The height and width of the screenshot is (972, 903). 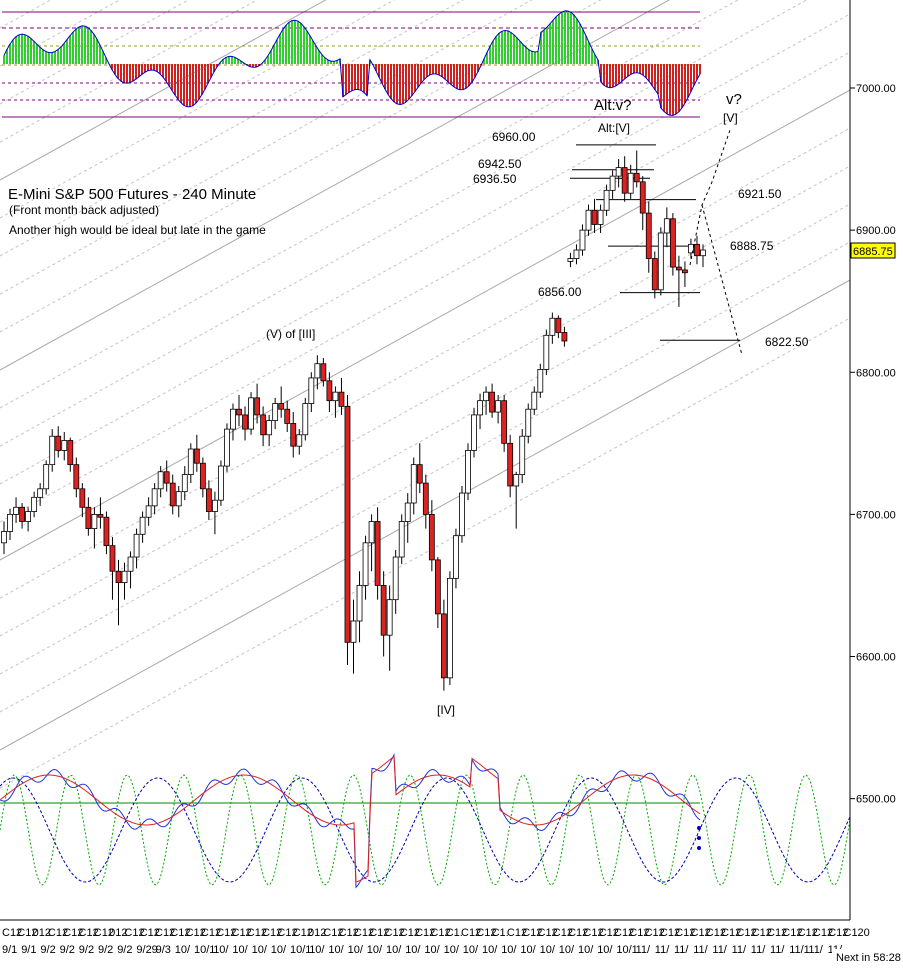 What do you see at coordinates (868, 958) in the screenshot?
I see `next-bar-countdown: Next in 58:28` at bounding box center [868, 958].